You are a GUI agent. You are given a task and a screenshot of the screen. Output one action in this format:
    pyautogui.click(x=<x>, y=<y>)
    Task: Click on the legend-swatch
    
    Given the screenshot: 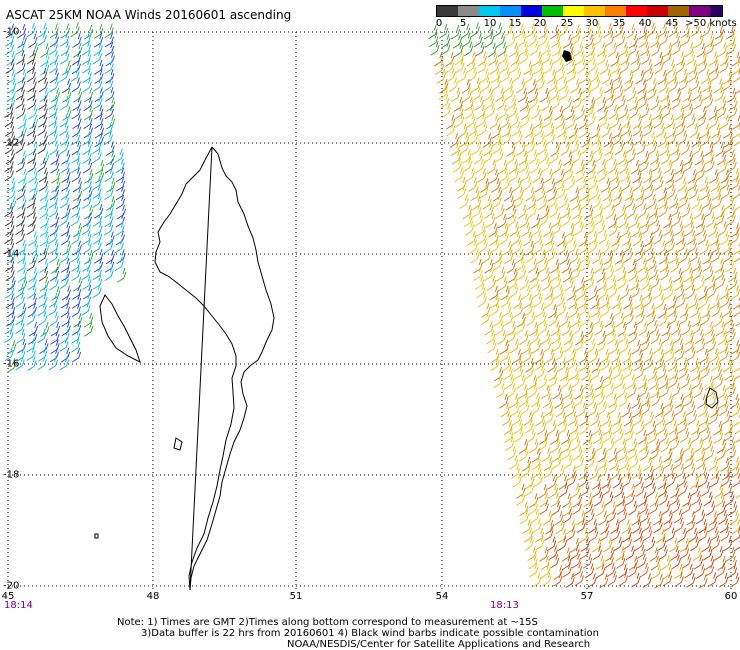 What is the action you would take?
    pyautogui.click(x=447, y=11)
    